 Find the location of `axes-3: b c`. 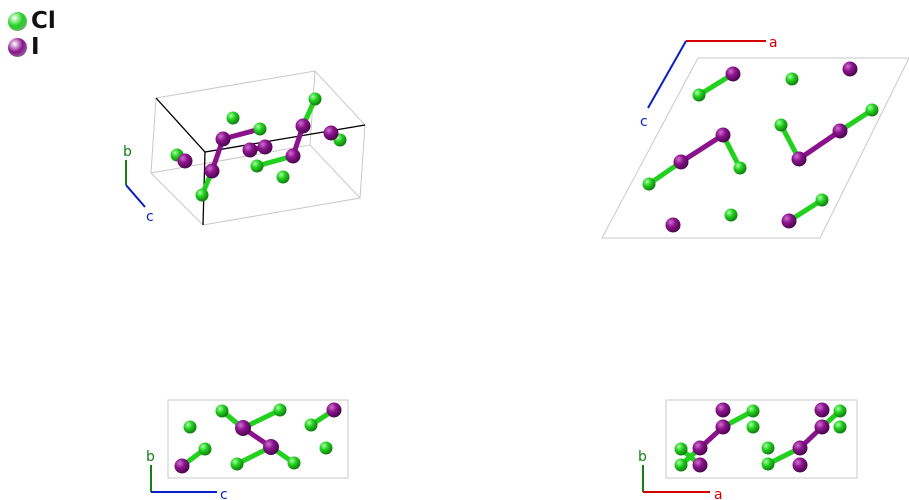

axes-3: b c is located at coordinates (187, 474).